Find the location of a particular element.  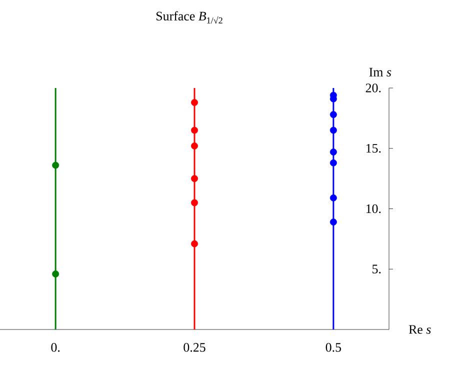

x-tick-label: 0.5 is located at coordinates (334, 347).